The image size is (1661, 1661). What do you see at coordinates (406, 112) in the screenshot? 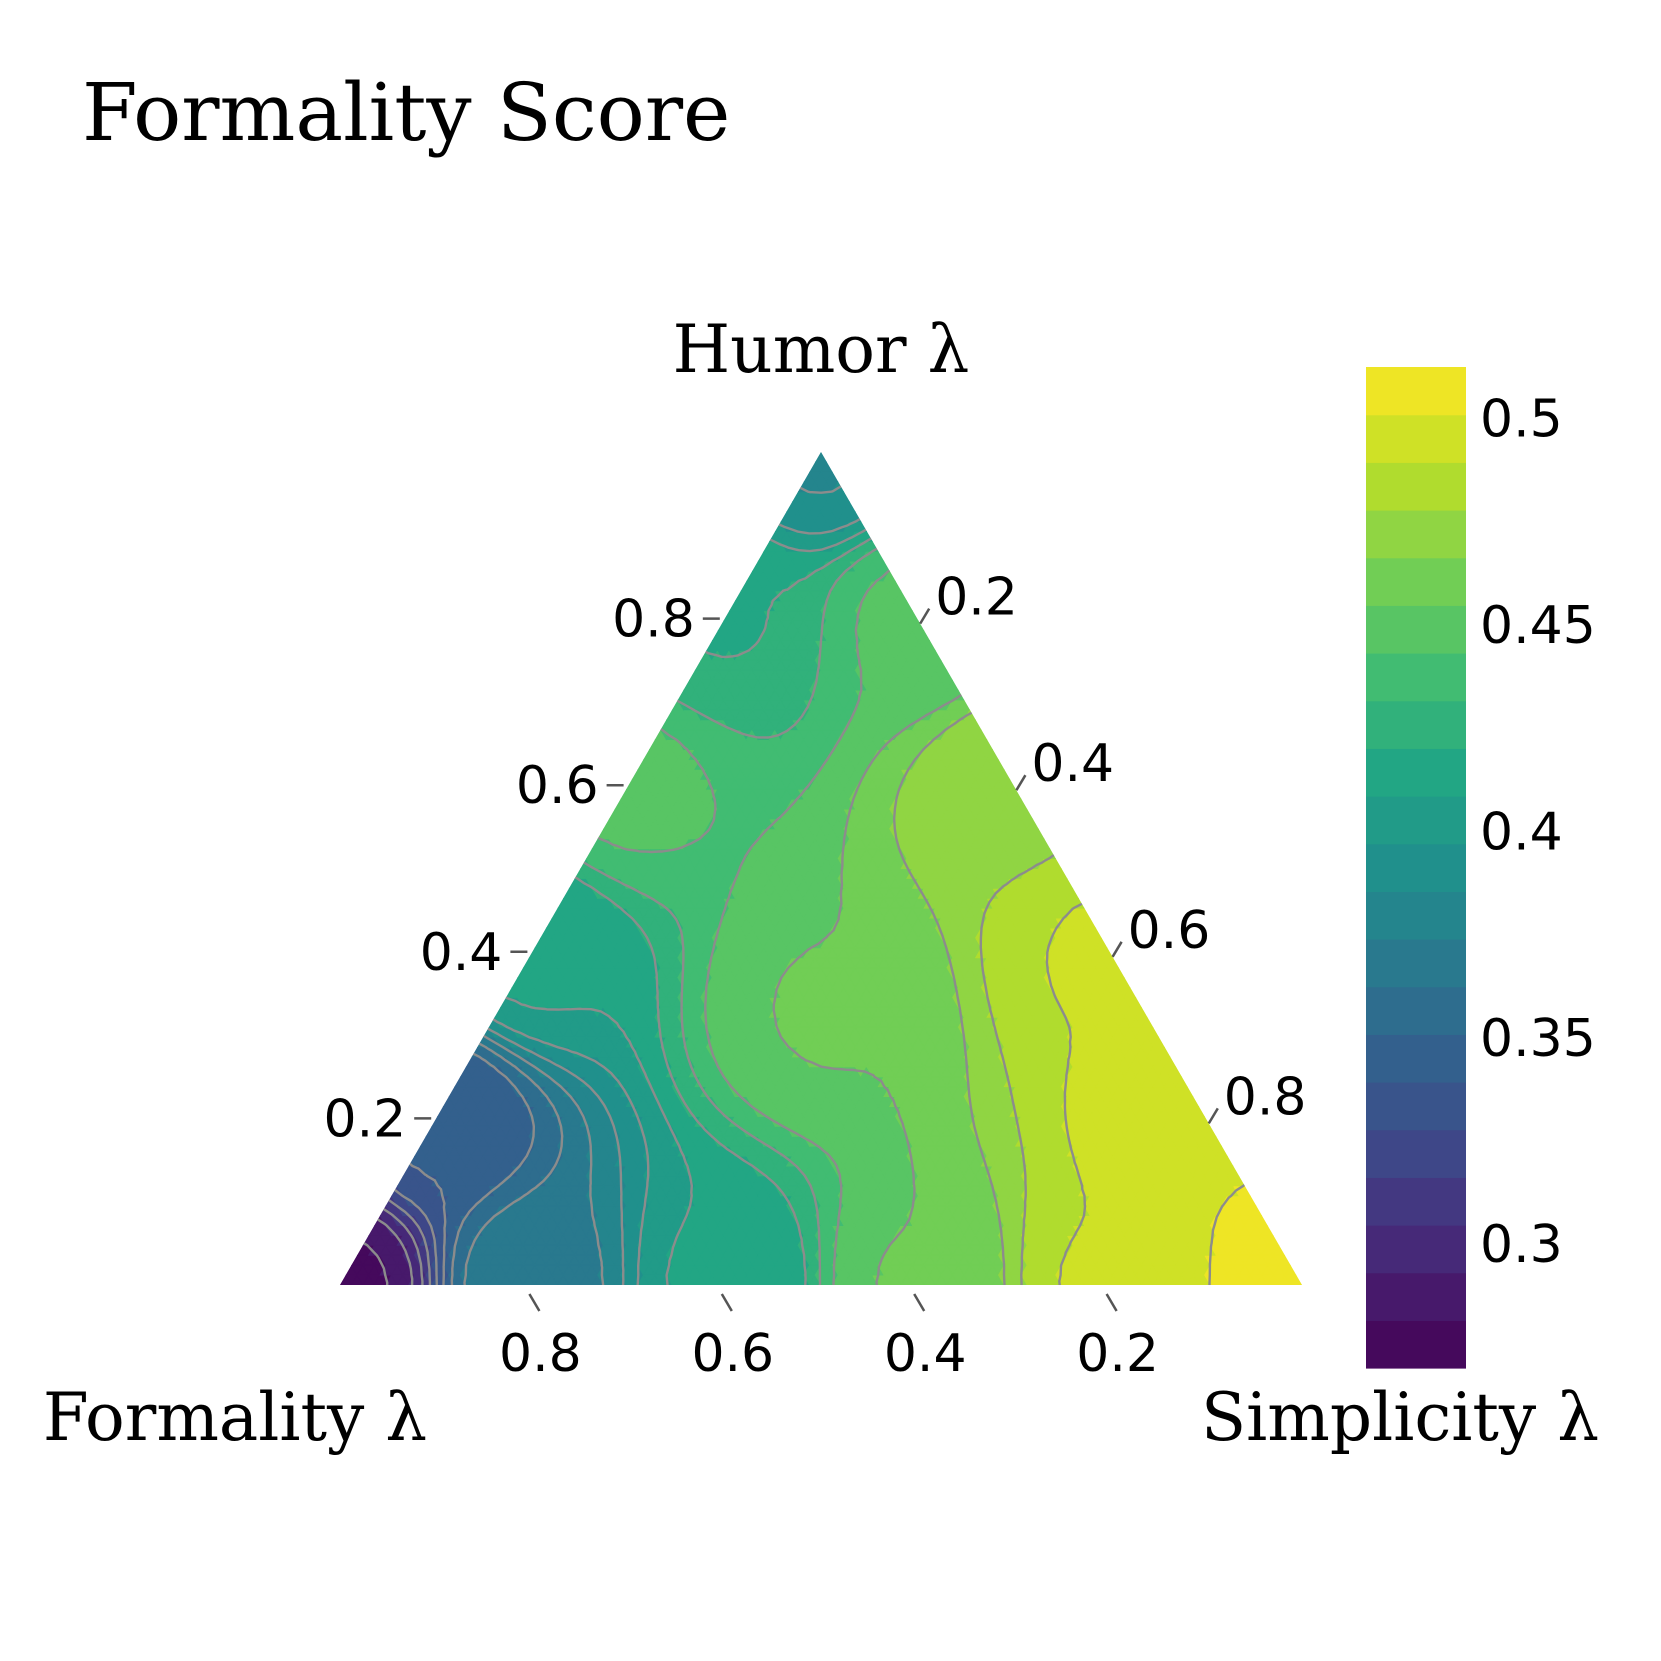
I see `chart-title: Formality Score` at bounding box center [406, 112].